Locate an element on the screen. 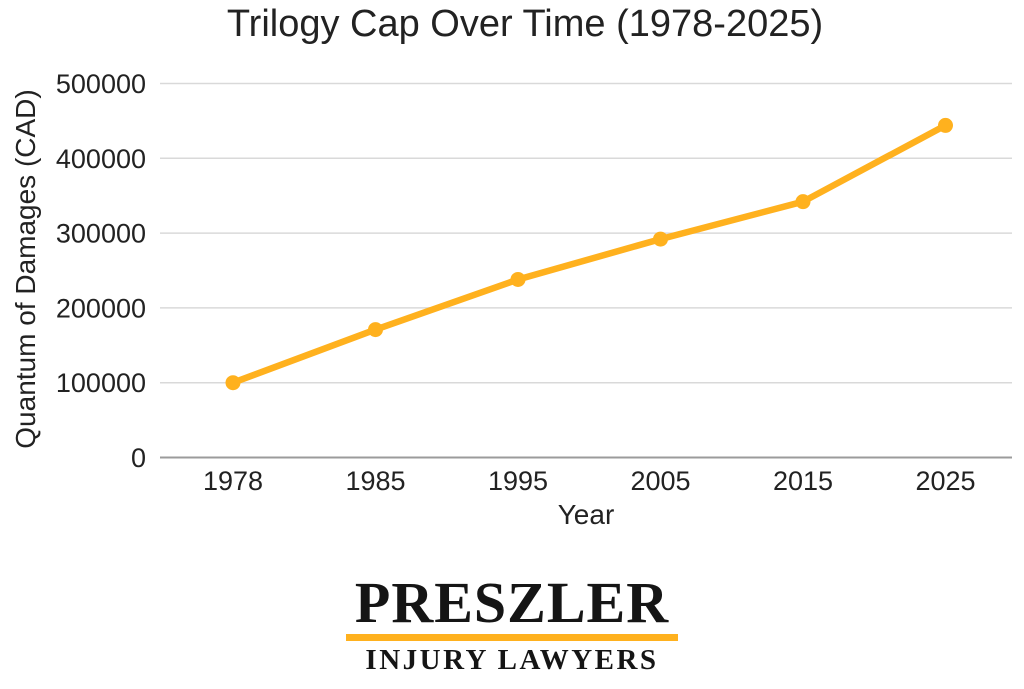 This screenshot has width=1024, height=689. x-axis-title: Year is located at coordinates (586, 514).